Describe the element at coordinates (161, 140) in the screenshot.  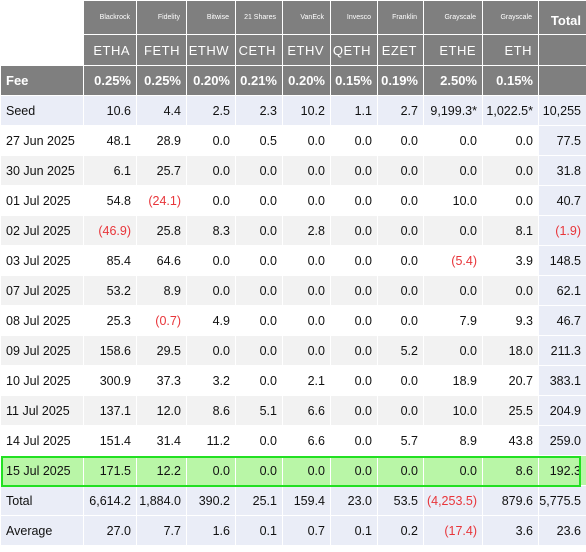
I see `flow-cell: 28.9` at that location.